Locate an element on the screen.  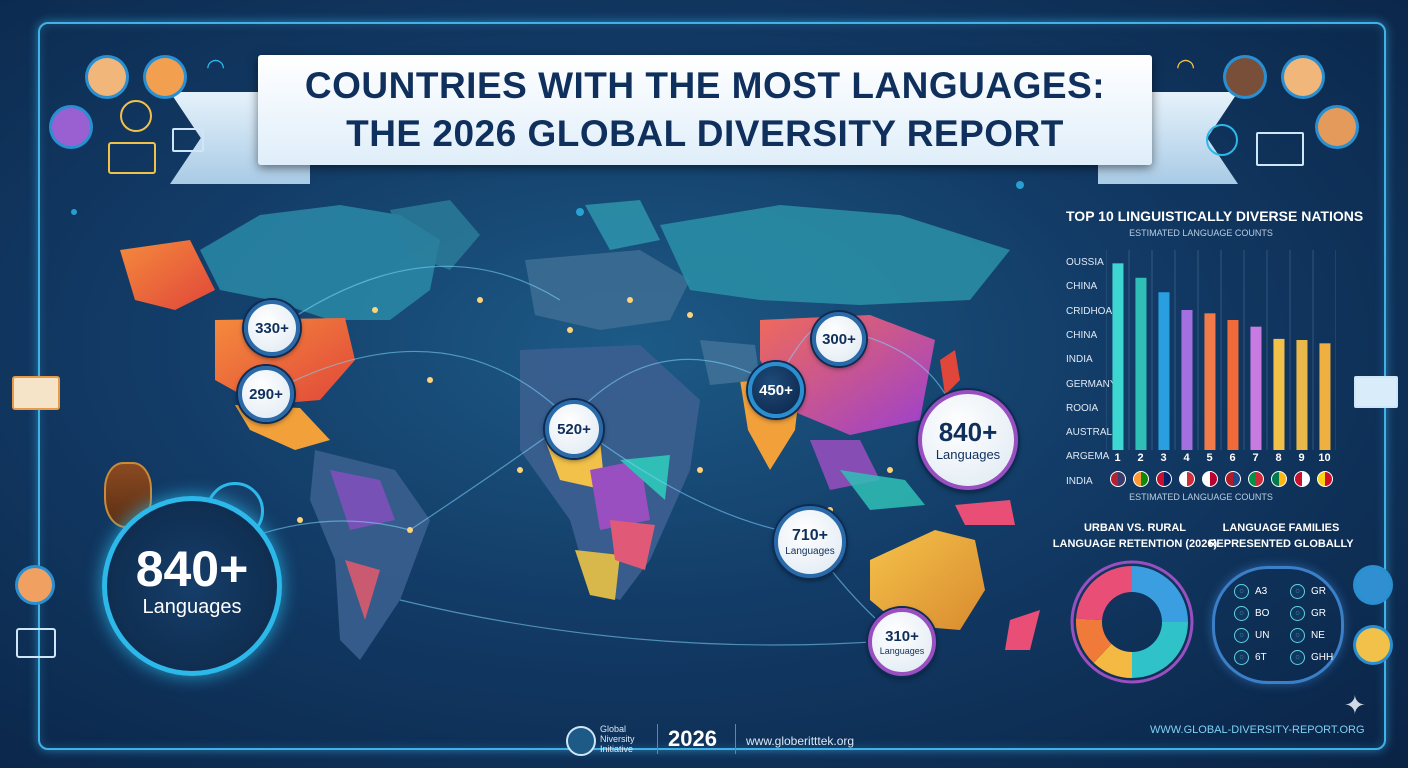
network-icon is located at coordinates (1373, 585).